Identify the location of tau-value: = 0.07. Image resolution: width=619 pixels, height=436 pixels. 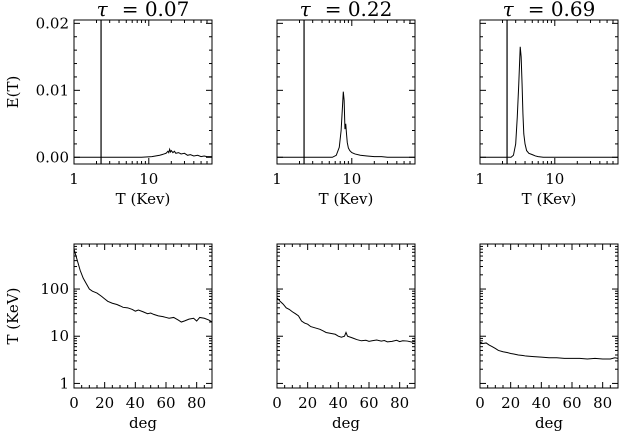
(156, 10).